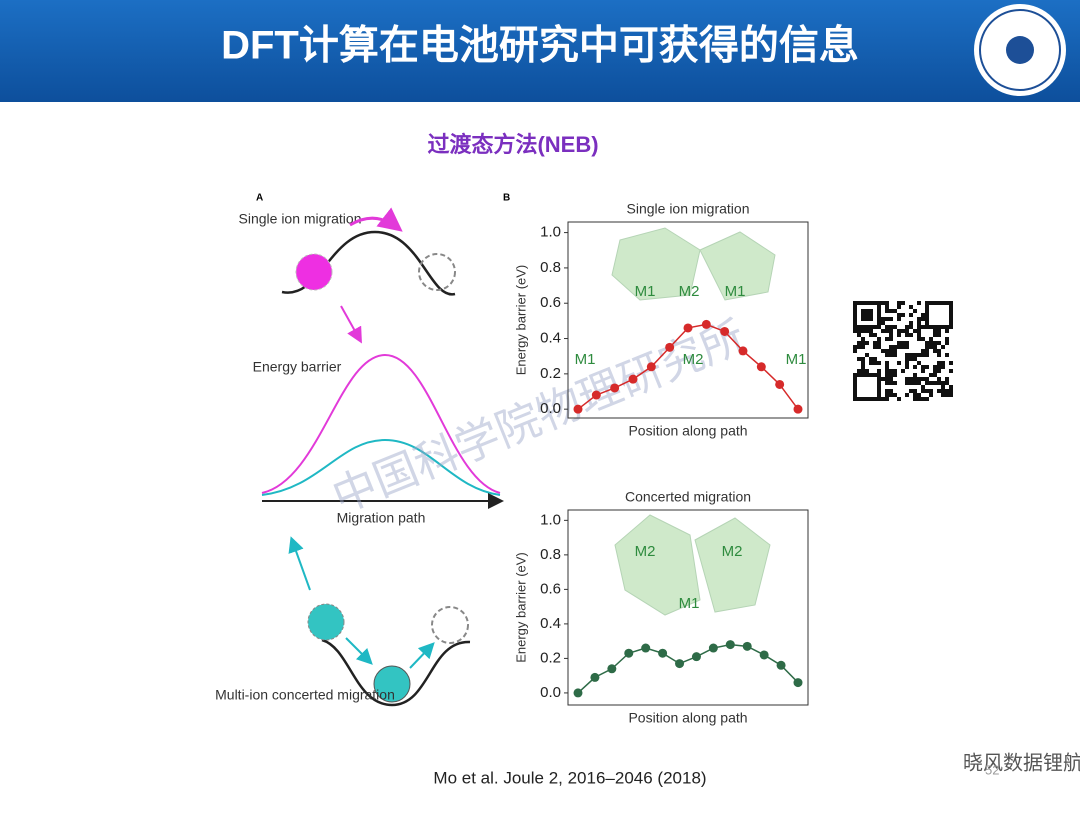 Image resolution: width=1080 pixels, height=815 pixels. What do you see at coordinates (520, 320) in the screenshot?
I see `y-axis-label: Energy barrier (eV)` at bounding box center [520, 320].